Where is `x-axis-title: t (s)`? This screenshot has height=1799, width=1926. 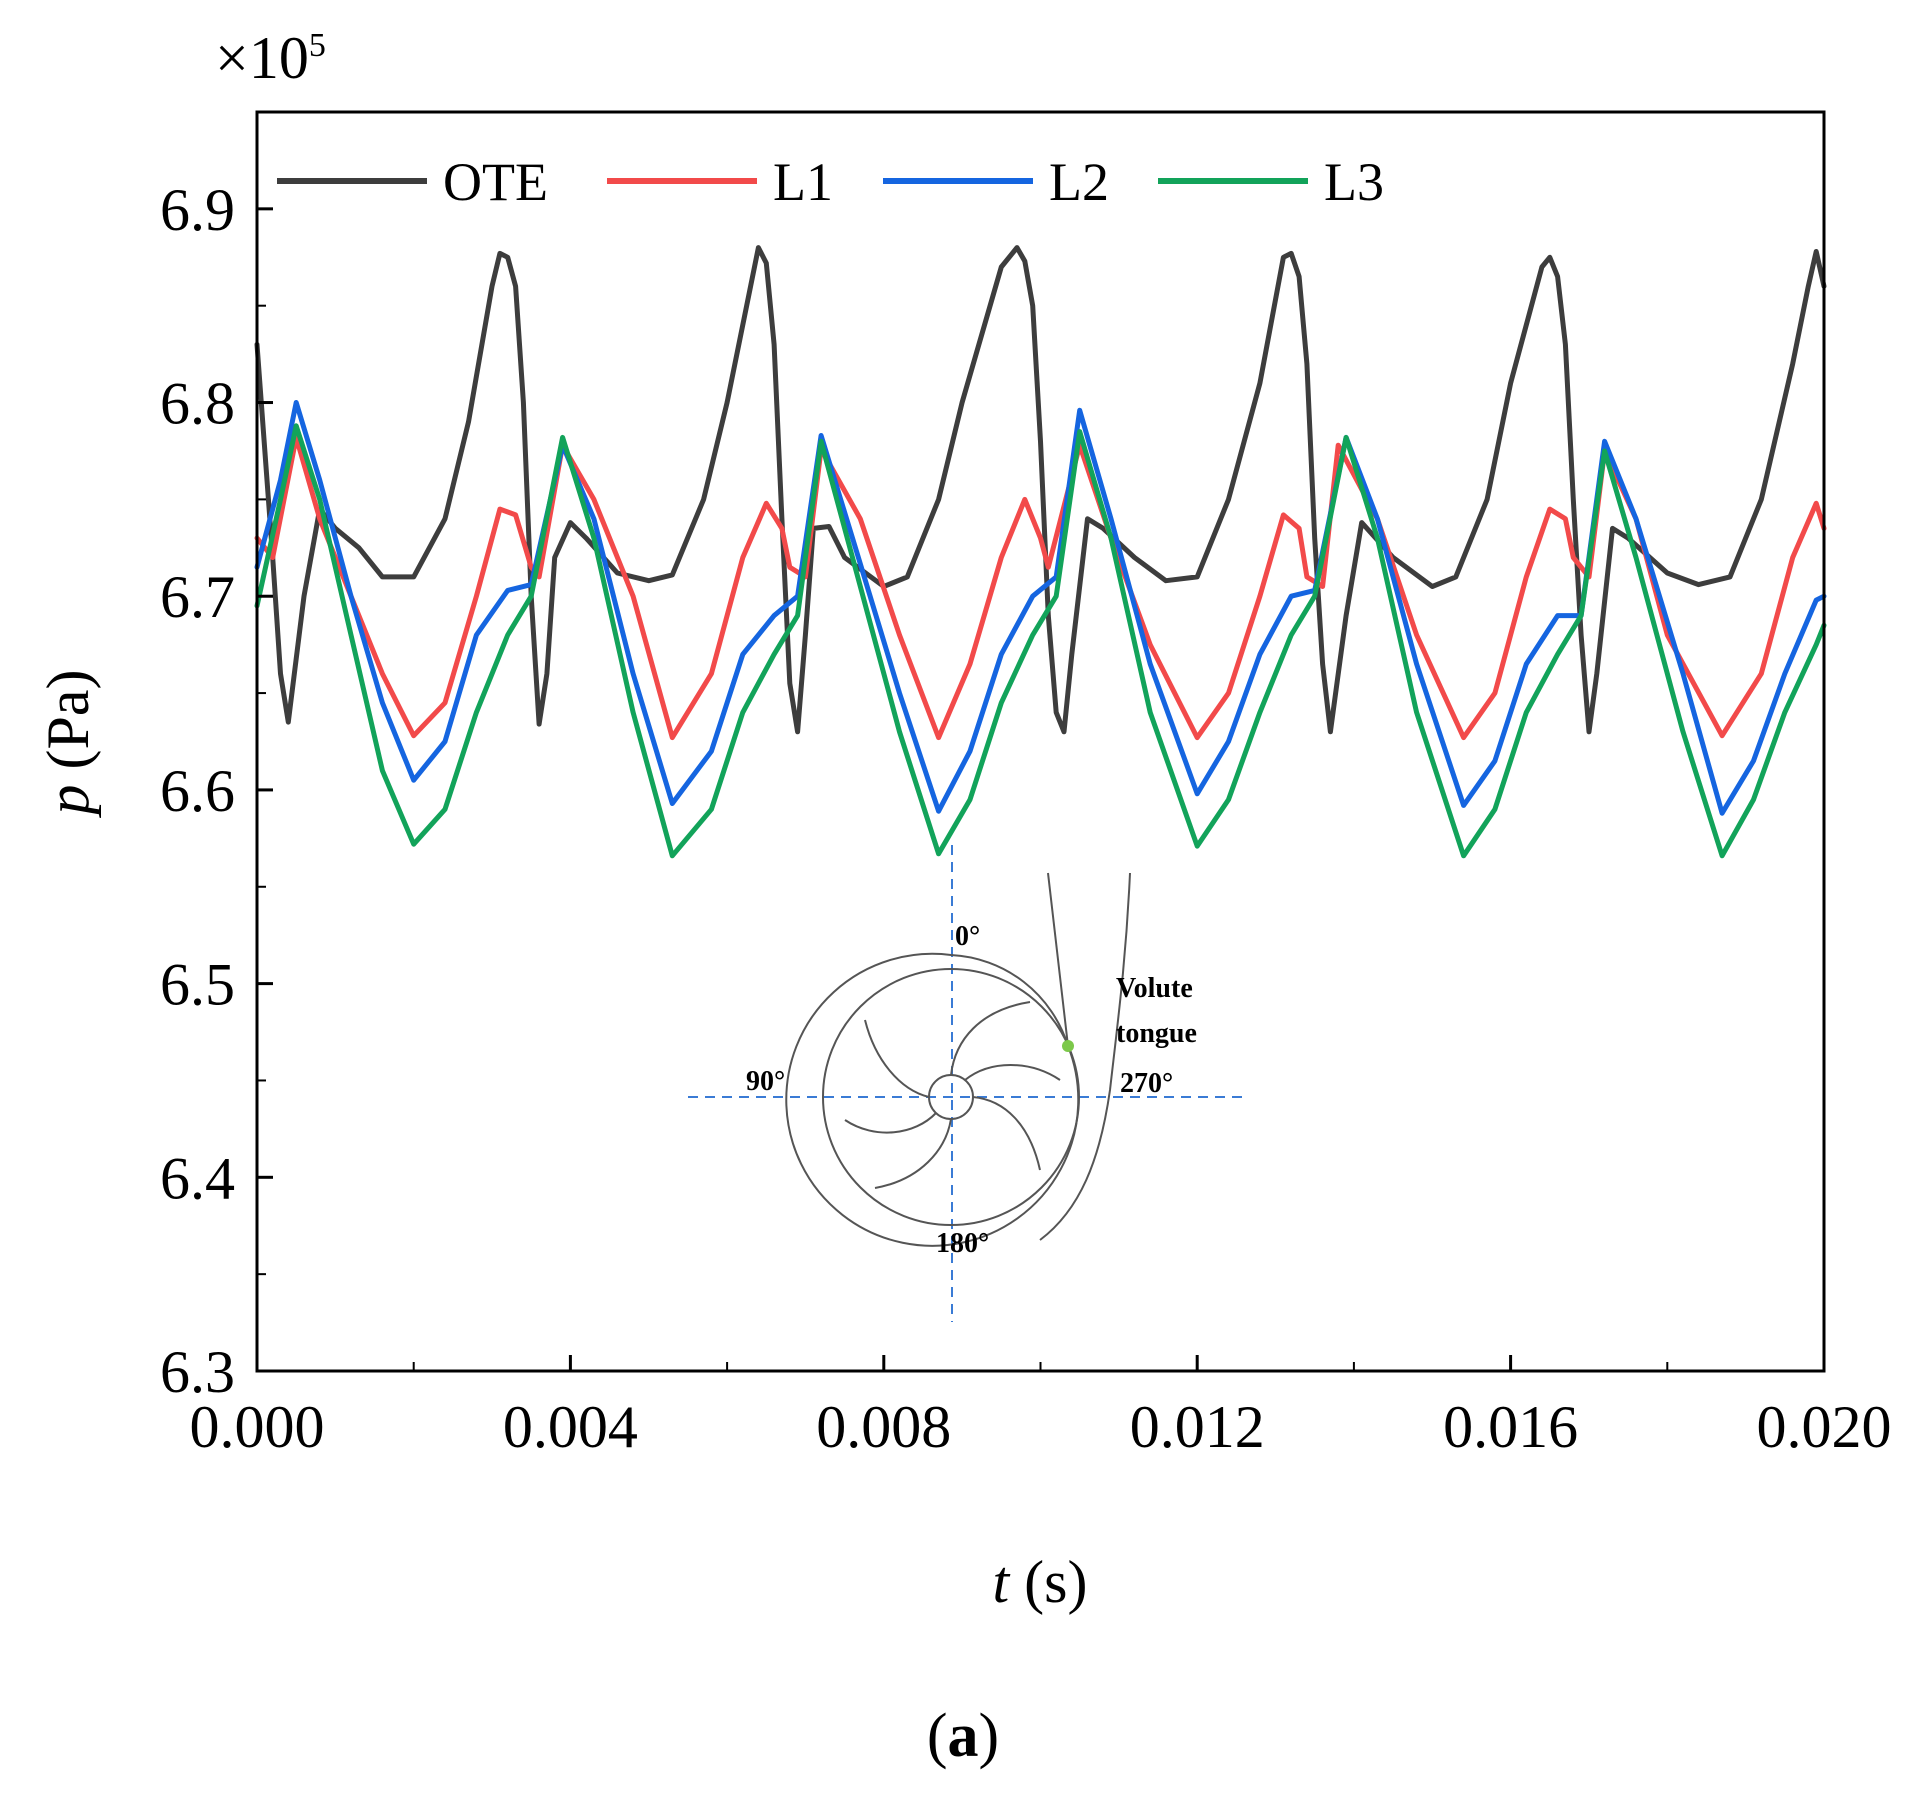 x-axis-title: t (s) is located at coordinates (1040, 1582).